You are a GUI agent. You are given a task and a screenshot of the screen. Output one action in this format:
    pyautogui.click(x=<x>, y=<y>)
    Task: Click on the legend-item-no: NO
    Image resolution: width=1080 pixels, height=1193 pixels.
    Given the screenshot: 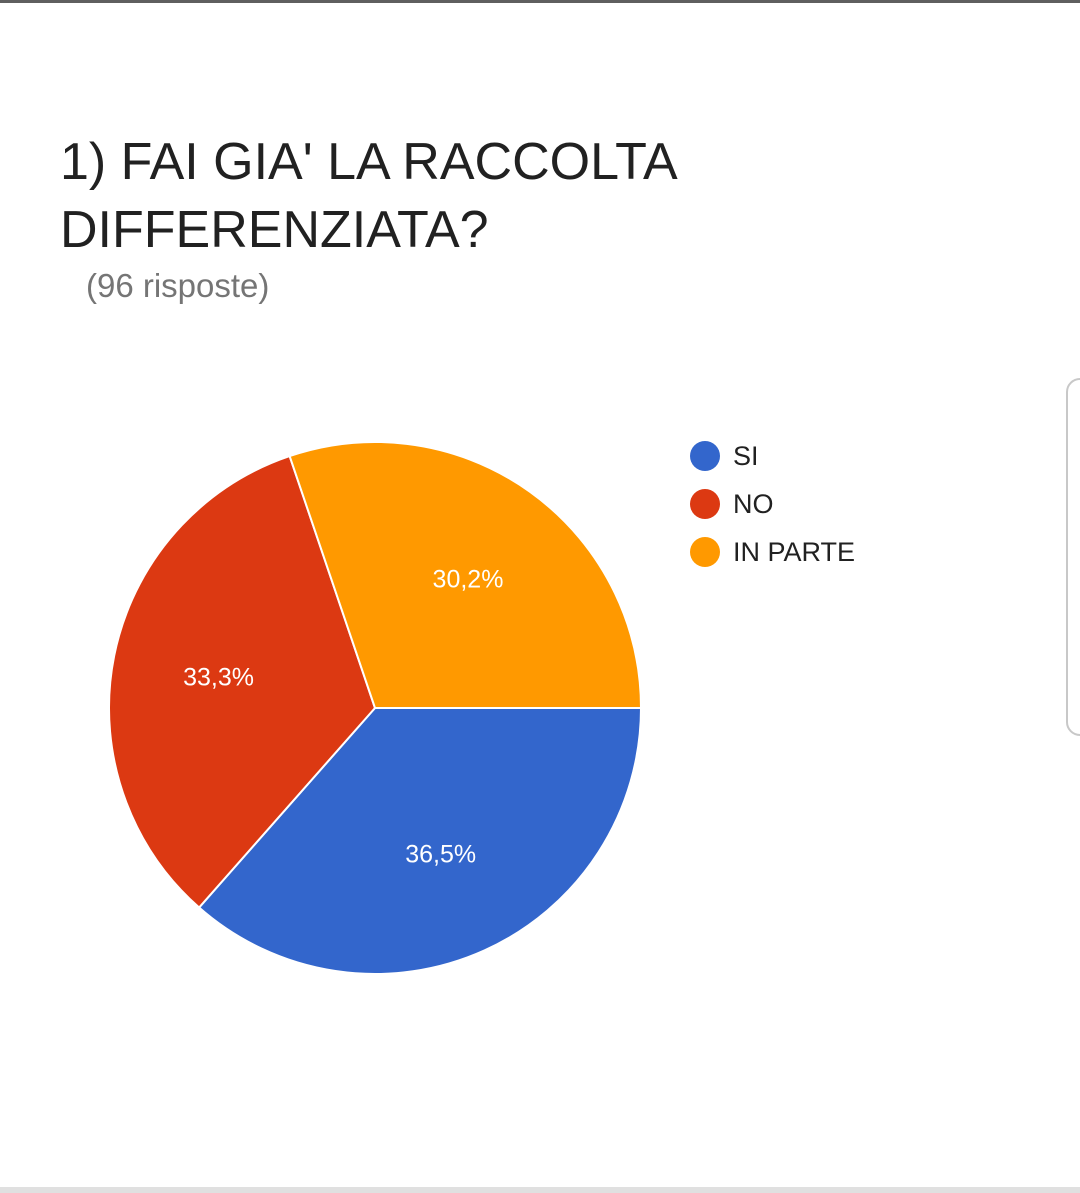 What is the action you would take?
    pyautogui.click(x=772, y=504)
    